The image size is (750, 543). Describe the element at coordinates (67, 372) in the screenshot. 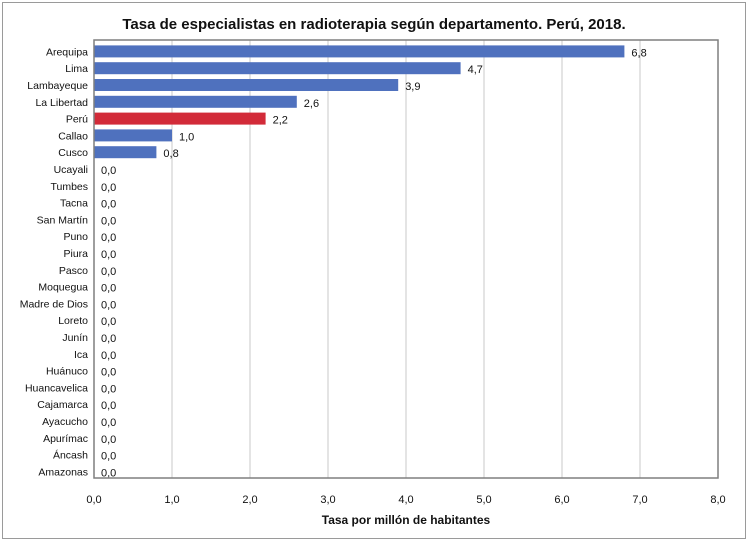

I see `category-label: Huánuco` at that location.